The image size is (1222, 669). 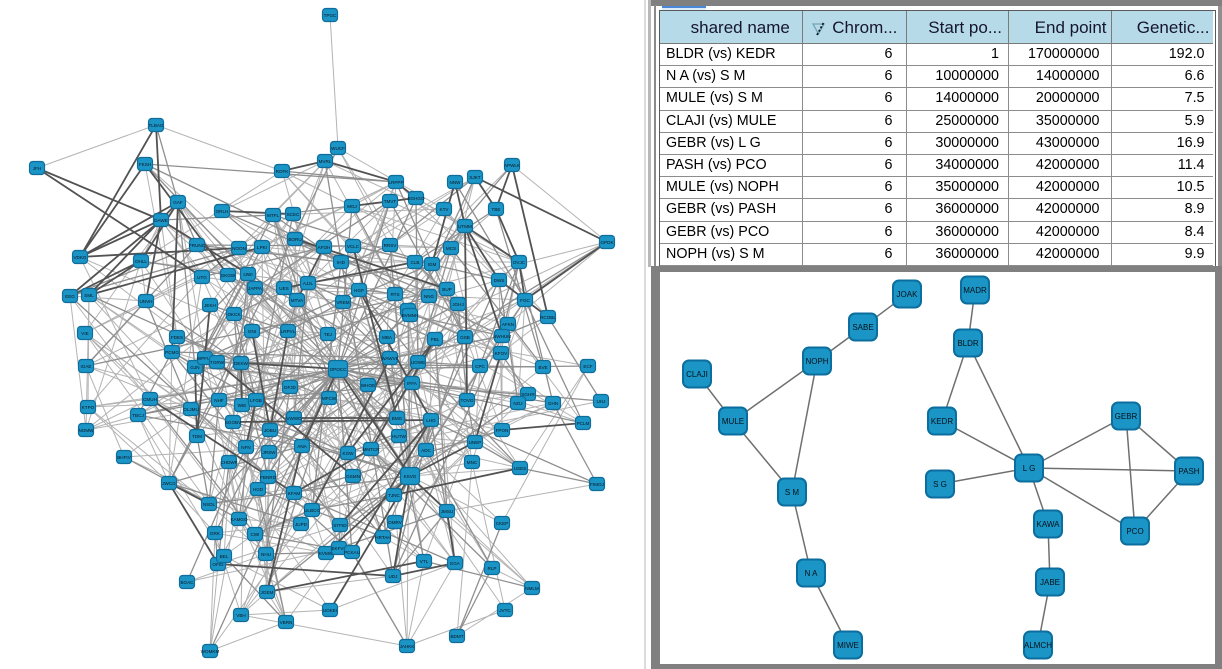 What do you see at coordinates (269, 452) in the screenshot?
I see `svg-text: JRSW` at bounding box center [269, 452].